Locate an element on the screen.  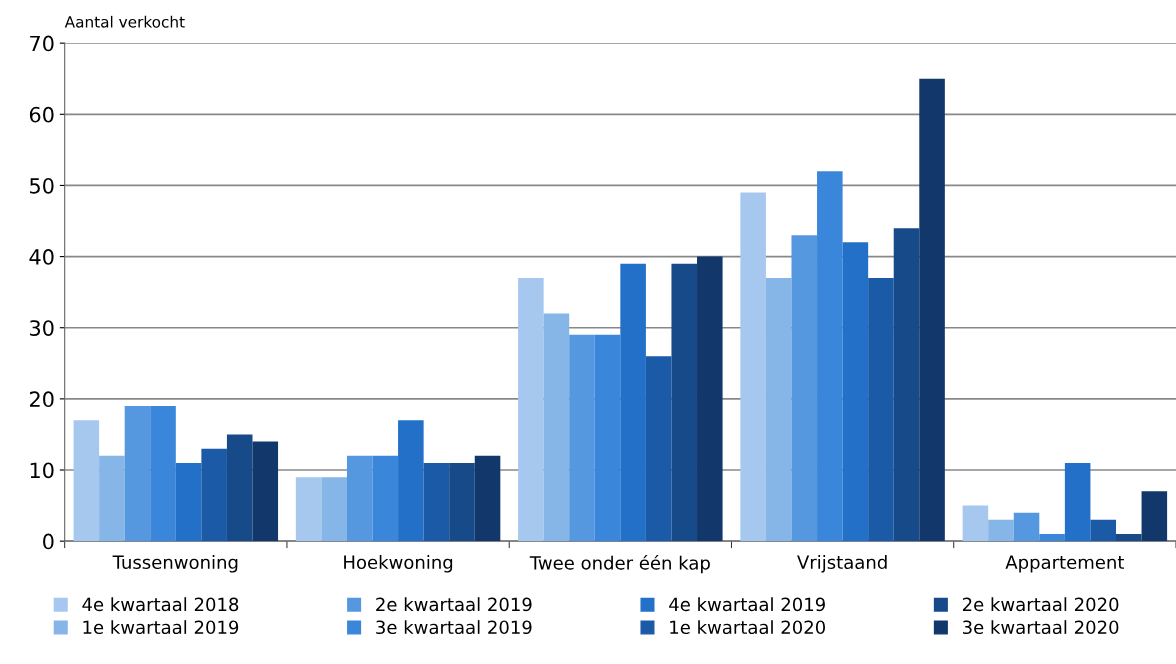
y-tick-label: 20 is located at coordinates (41, 399).